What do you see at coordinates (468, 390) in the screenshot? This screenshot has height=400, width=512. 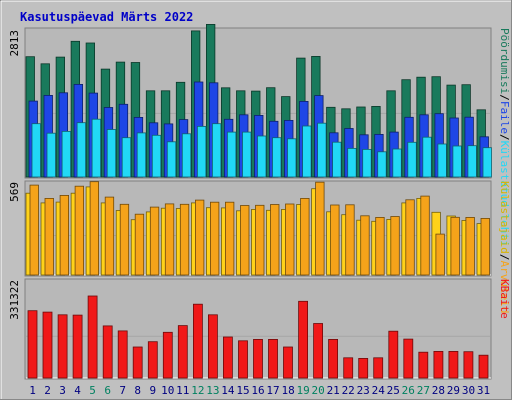 I see `x-tick-label: 30` at bounding box center [468, 390].